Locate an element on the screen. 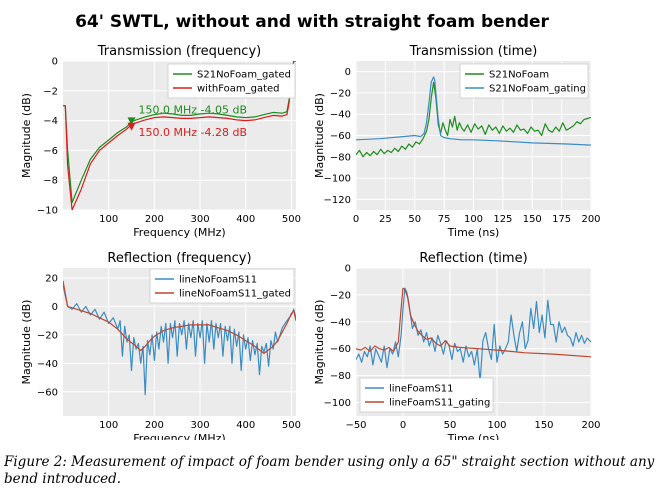  y-tick-label: −120 is located at coordinates (337, 200).